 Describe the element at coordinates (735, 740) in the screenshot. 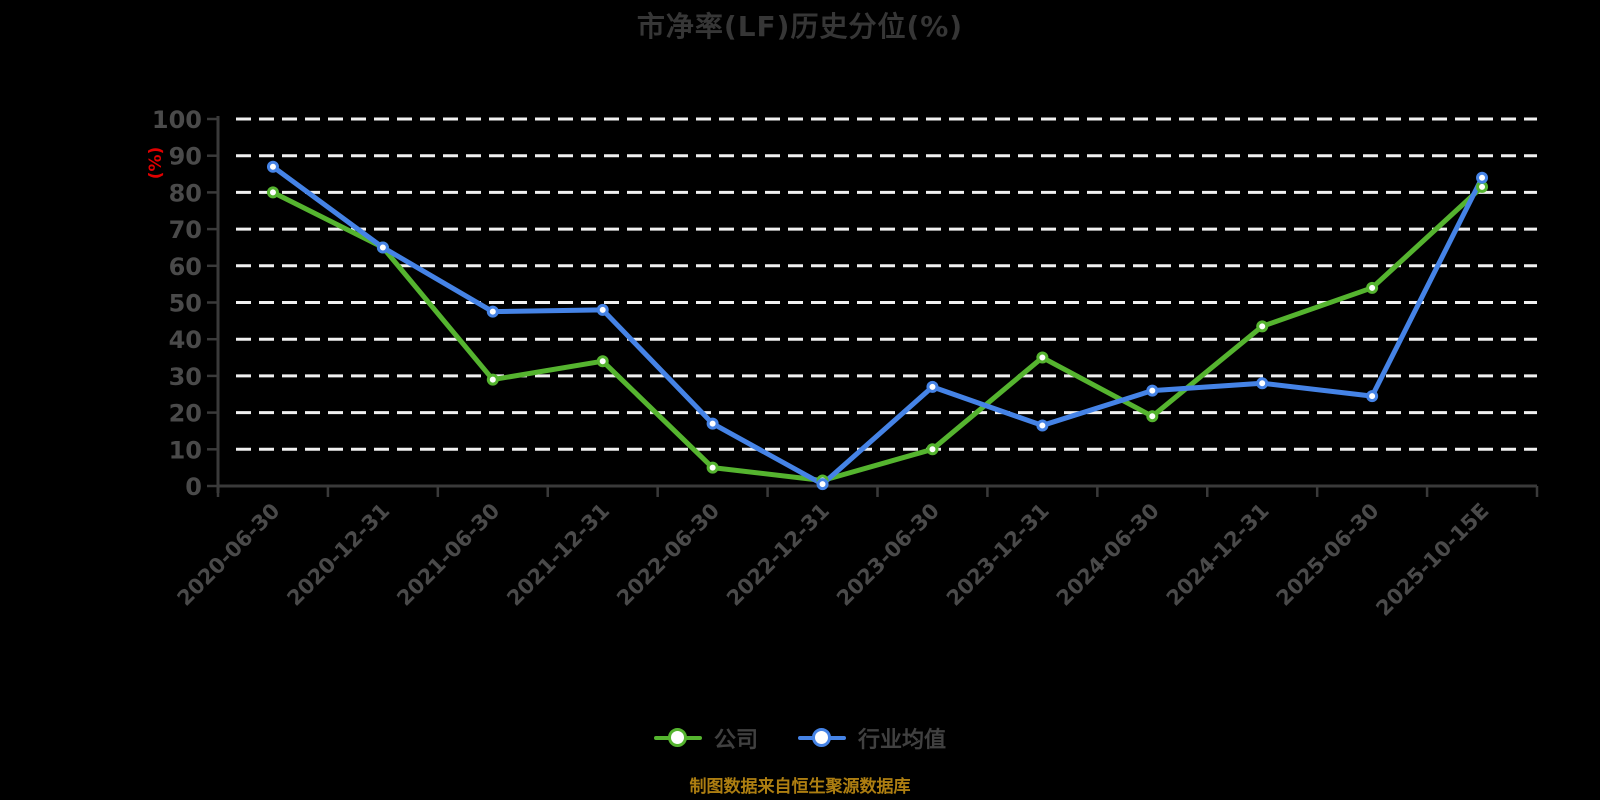

I see `legend-label-company: 公司` at that location.